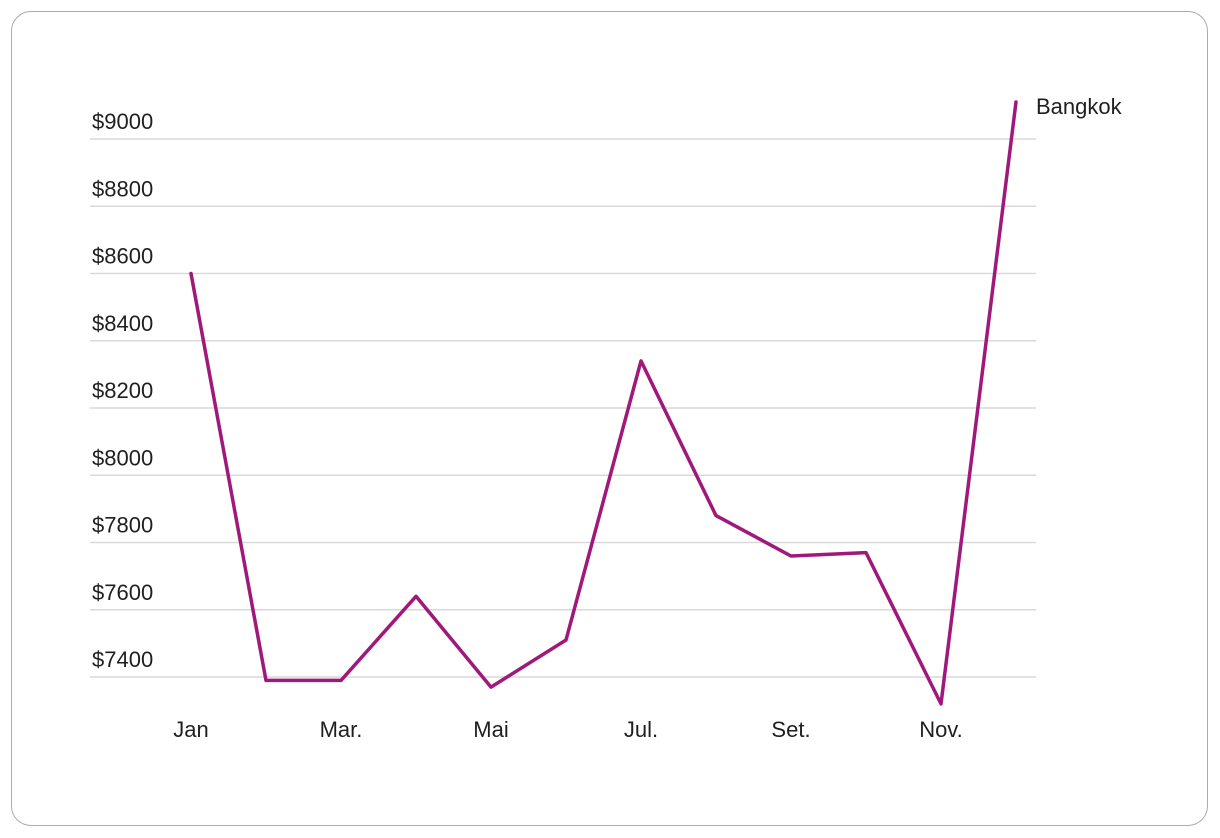  What do you see at coordinates (790, 729) in the screenshot?
I see `x-tick-label: Set.` at bounding box center [790, 729].